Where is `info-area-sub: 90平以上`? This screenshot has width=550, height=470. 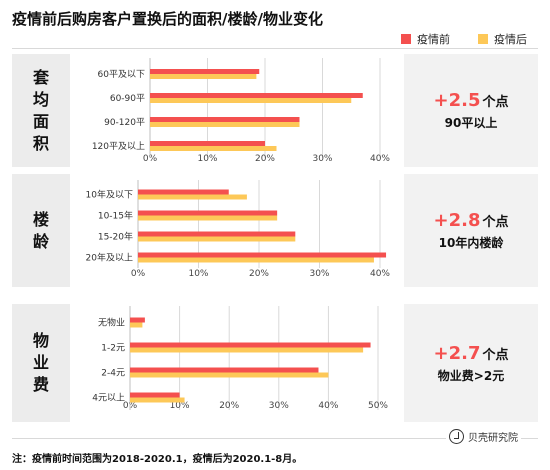
info-area-sub: 90平以上 is located at coordinates (471, 123).